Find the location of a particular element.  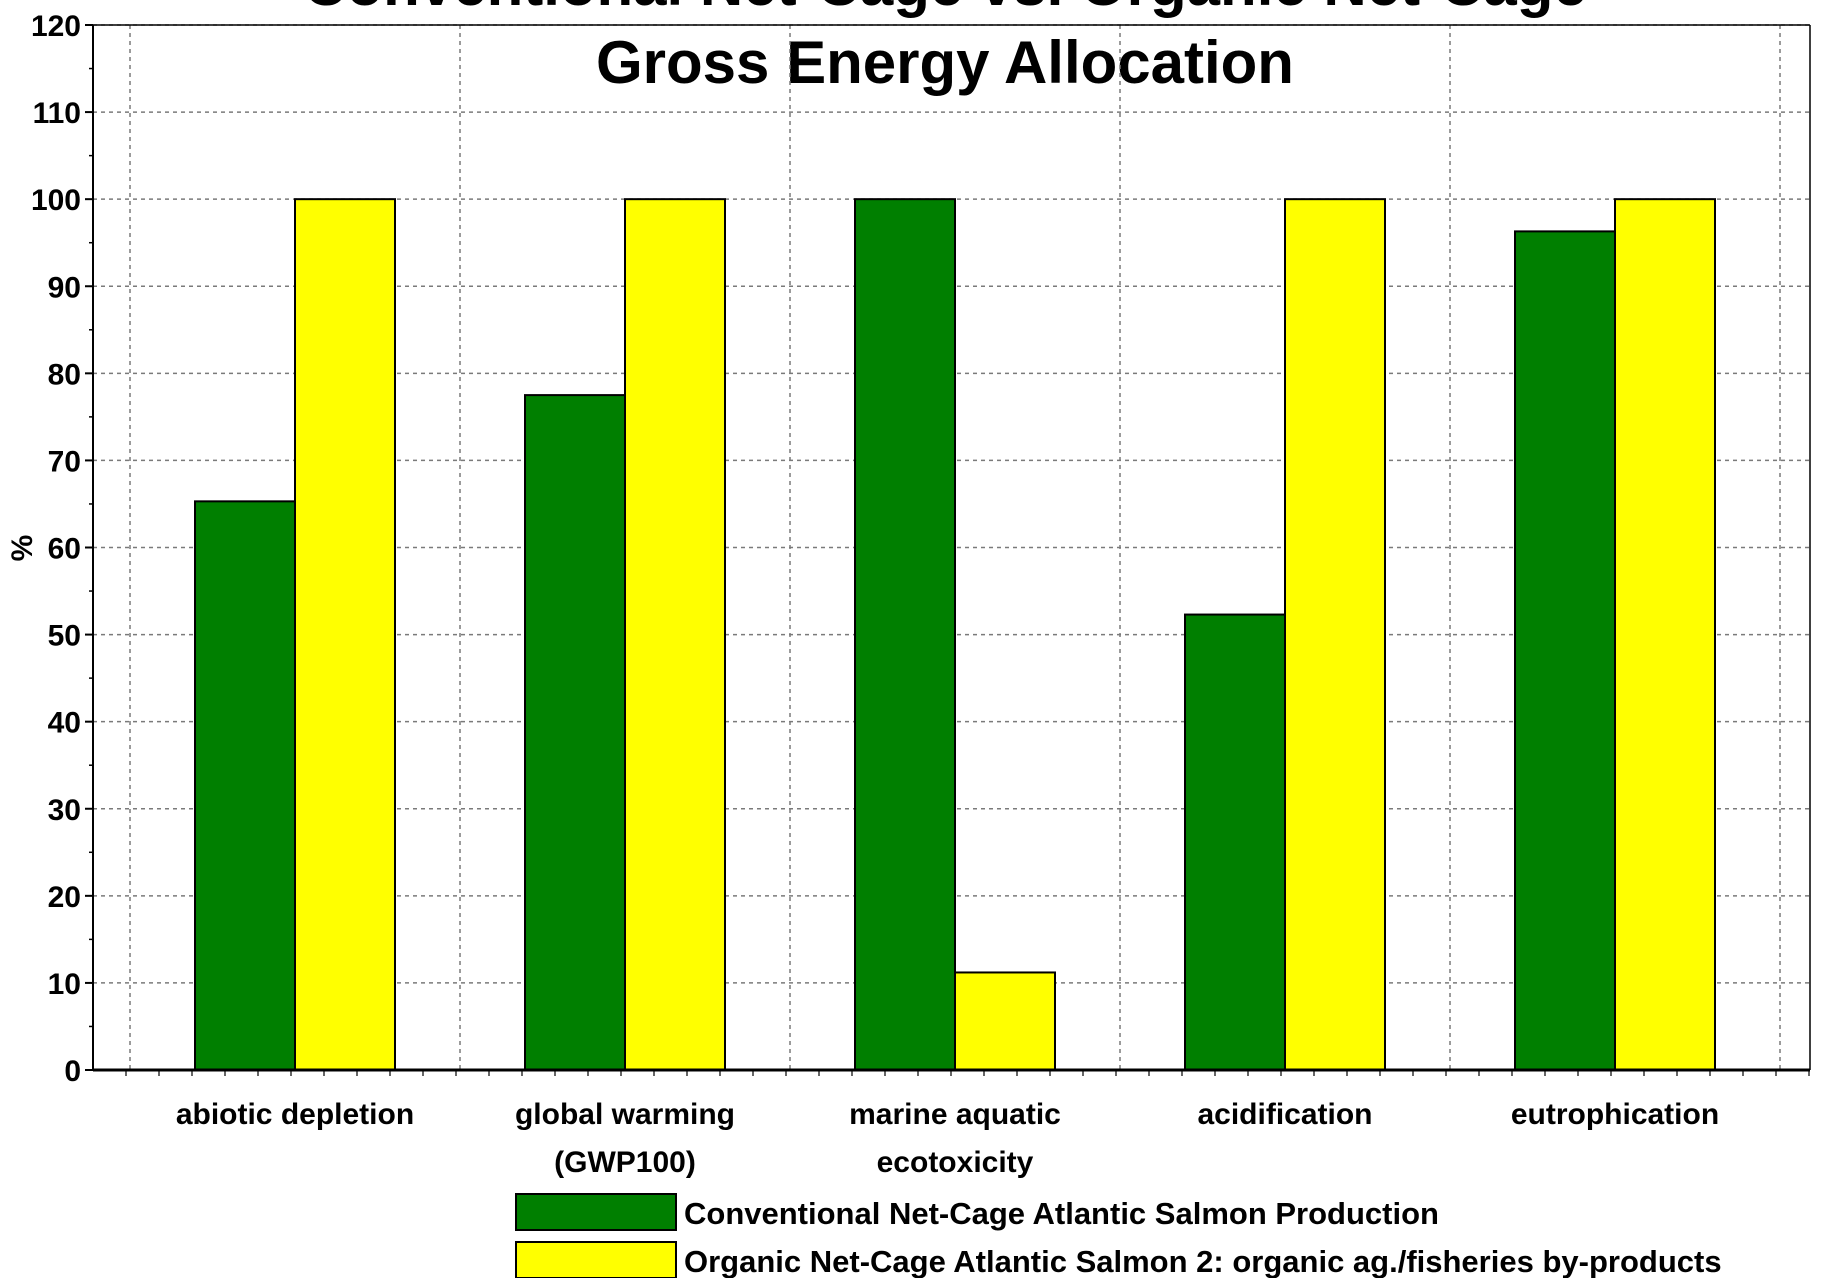

y-tick-label: 0 is located at coordinates (72, 1071).